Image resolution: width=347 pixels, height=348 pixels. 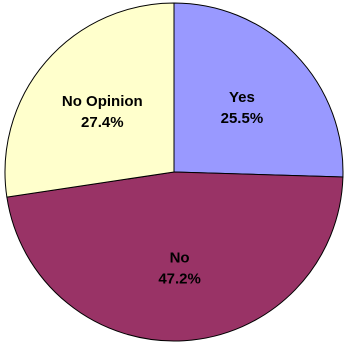 I want to click on slice-value-label-yes: 25.5%, so click(x=242, y=118).